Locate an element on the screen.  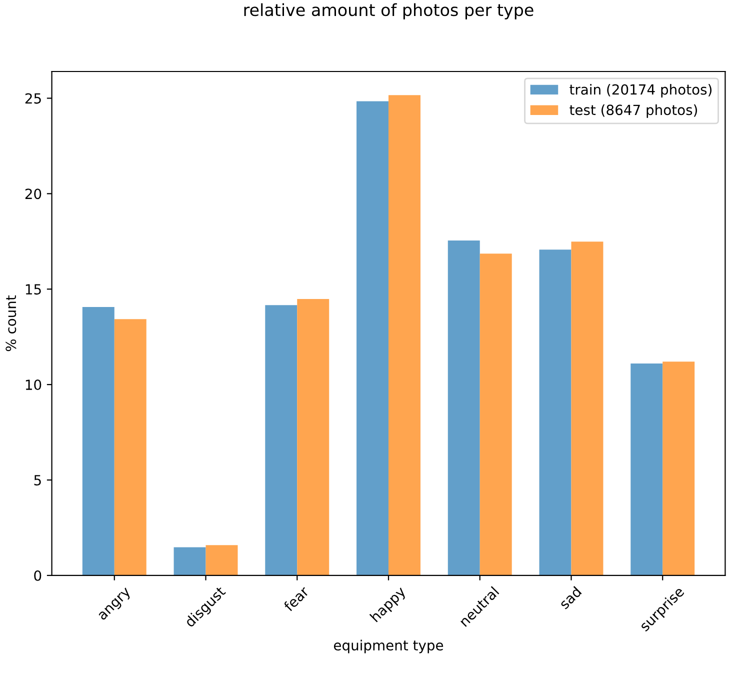
y-tick-label: 10 is located at coordinates (34, 385).